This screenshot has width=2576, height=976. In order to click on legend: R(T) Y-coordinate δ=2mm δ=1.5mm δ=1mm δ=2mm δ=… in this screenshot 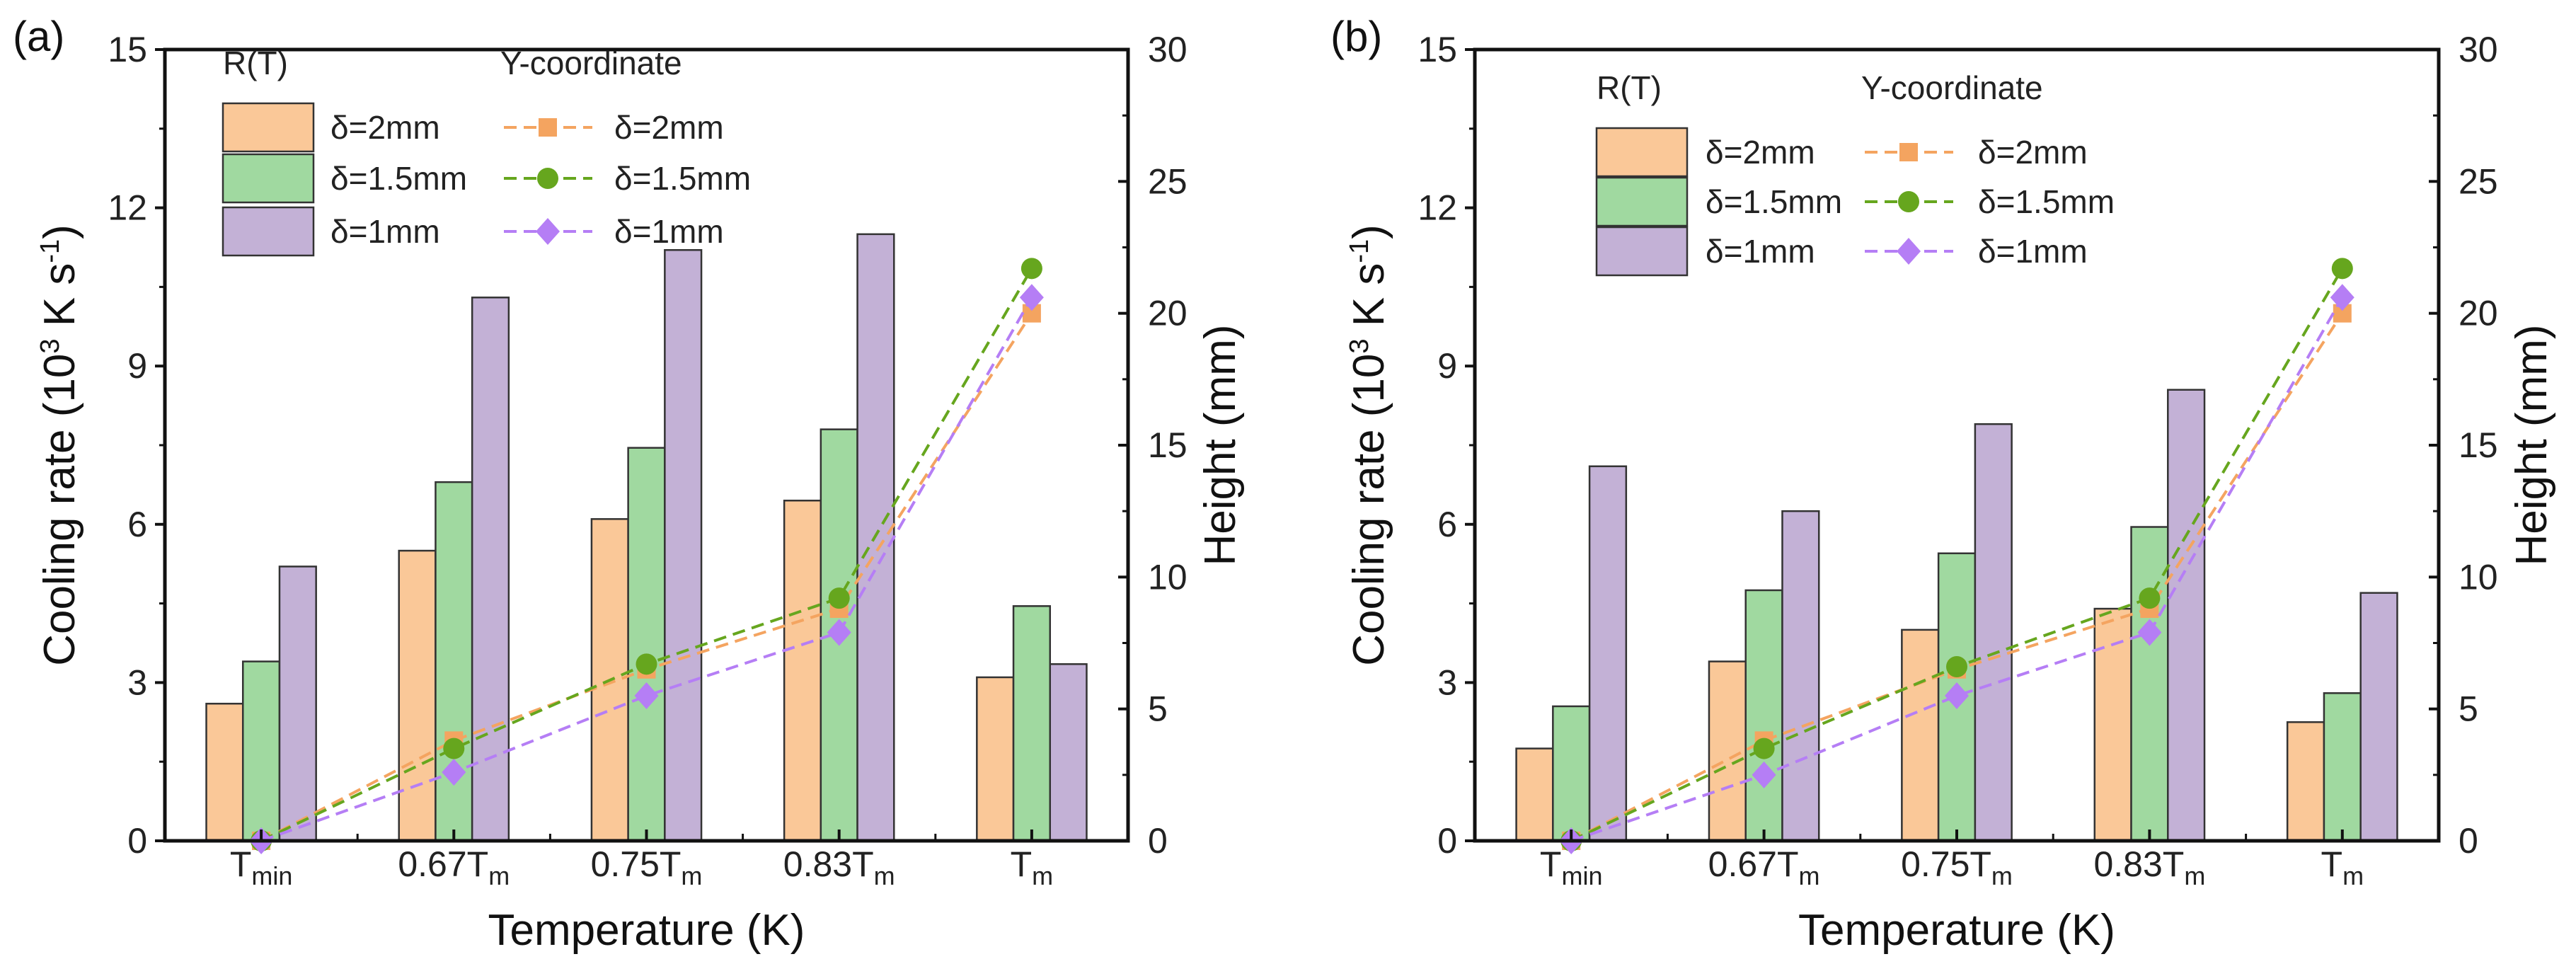, I will do `click(1855, 173)`.